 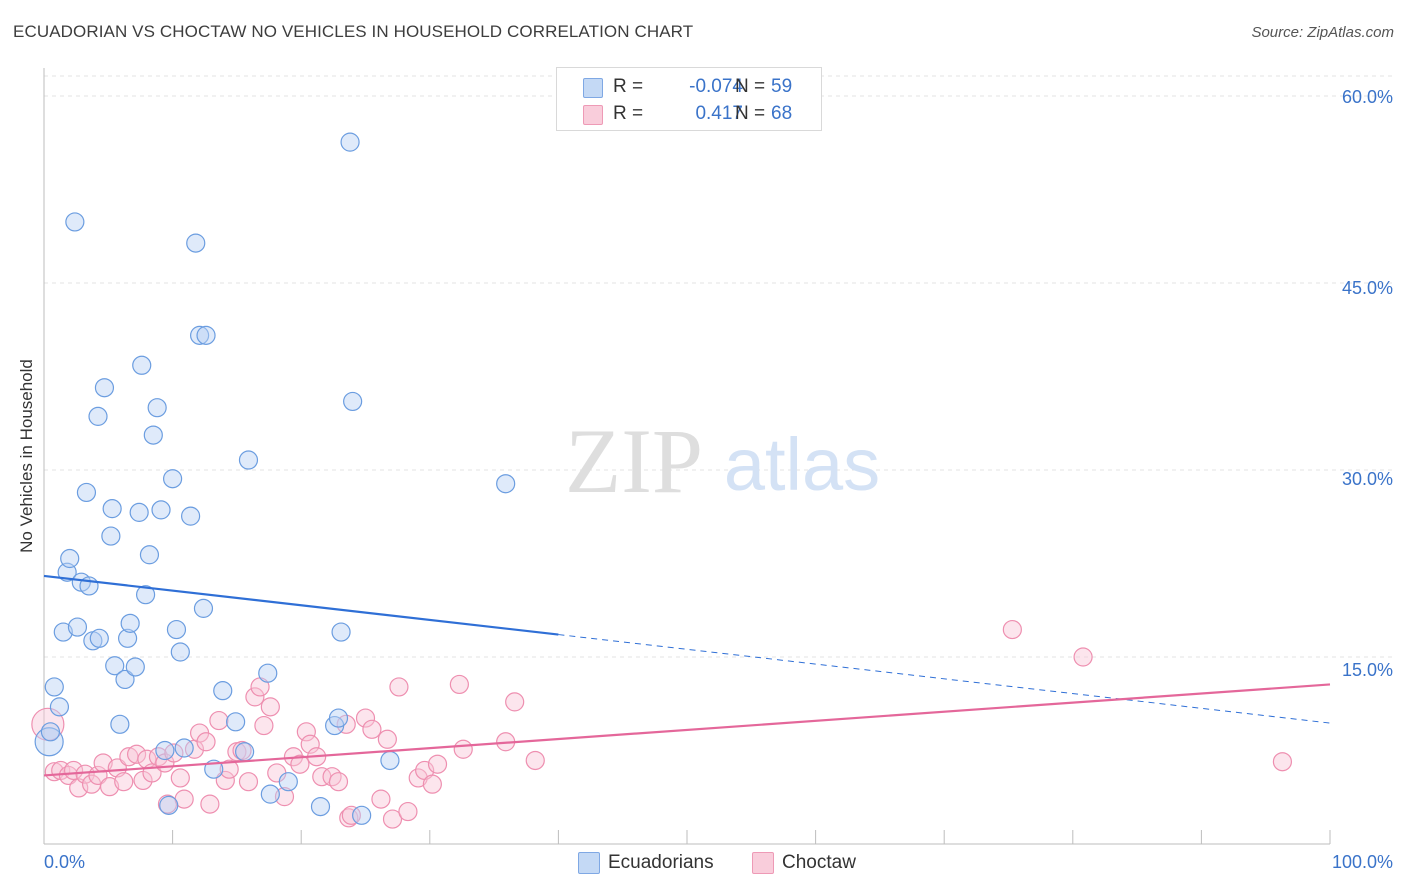 What do you see at coordinates (589, 863) in the screenshot?
I see `legend-swatch-ecuadorians` at bounding box center [589, 863].